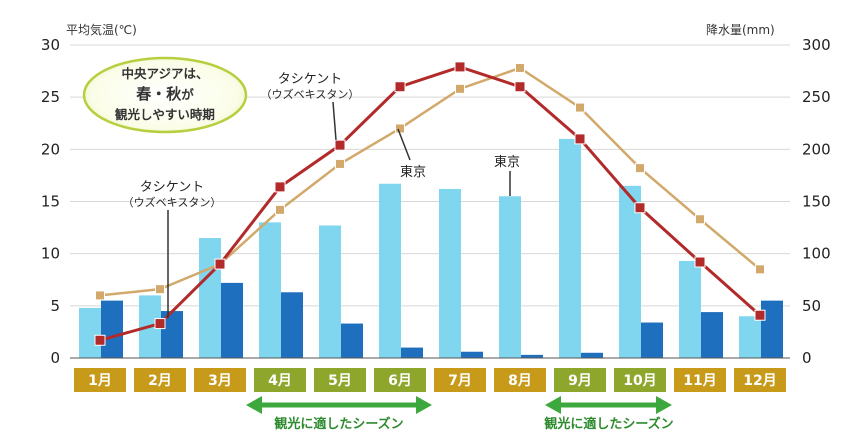 The width and height of the screenshot is (866, 433). Describe the element at coordinates (50, 202) in the screenshot. I see `left-tick-label: 15` at that location.